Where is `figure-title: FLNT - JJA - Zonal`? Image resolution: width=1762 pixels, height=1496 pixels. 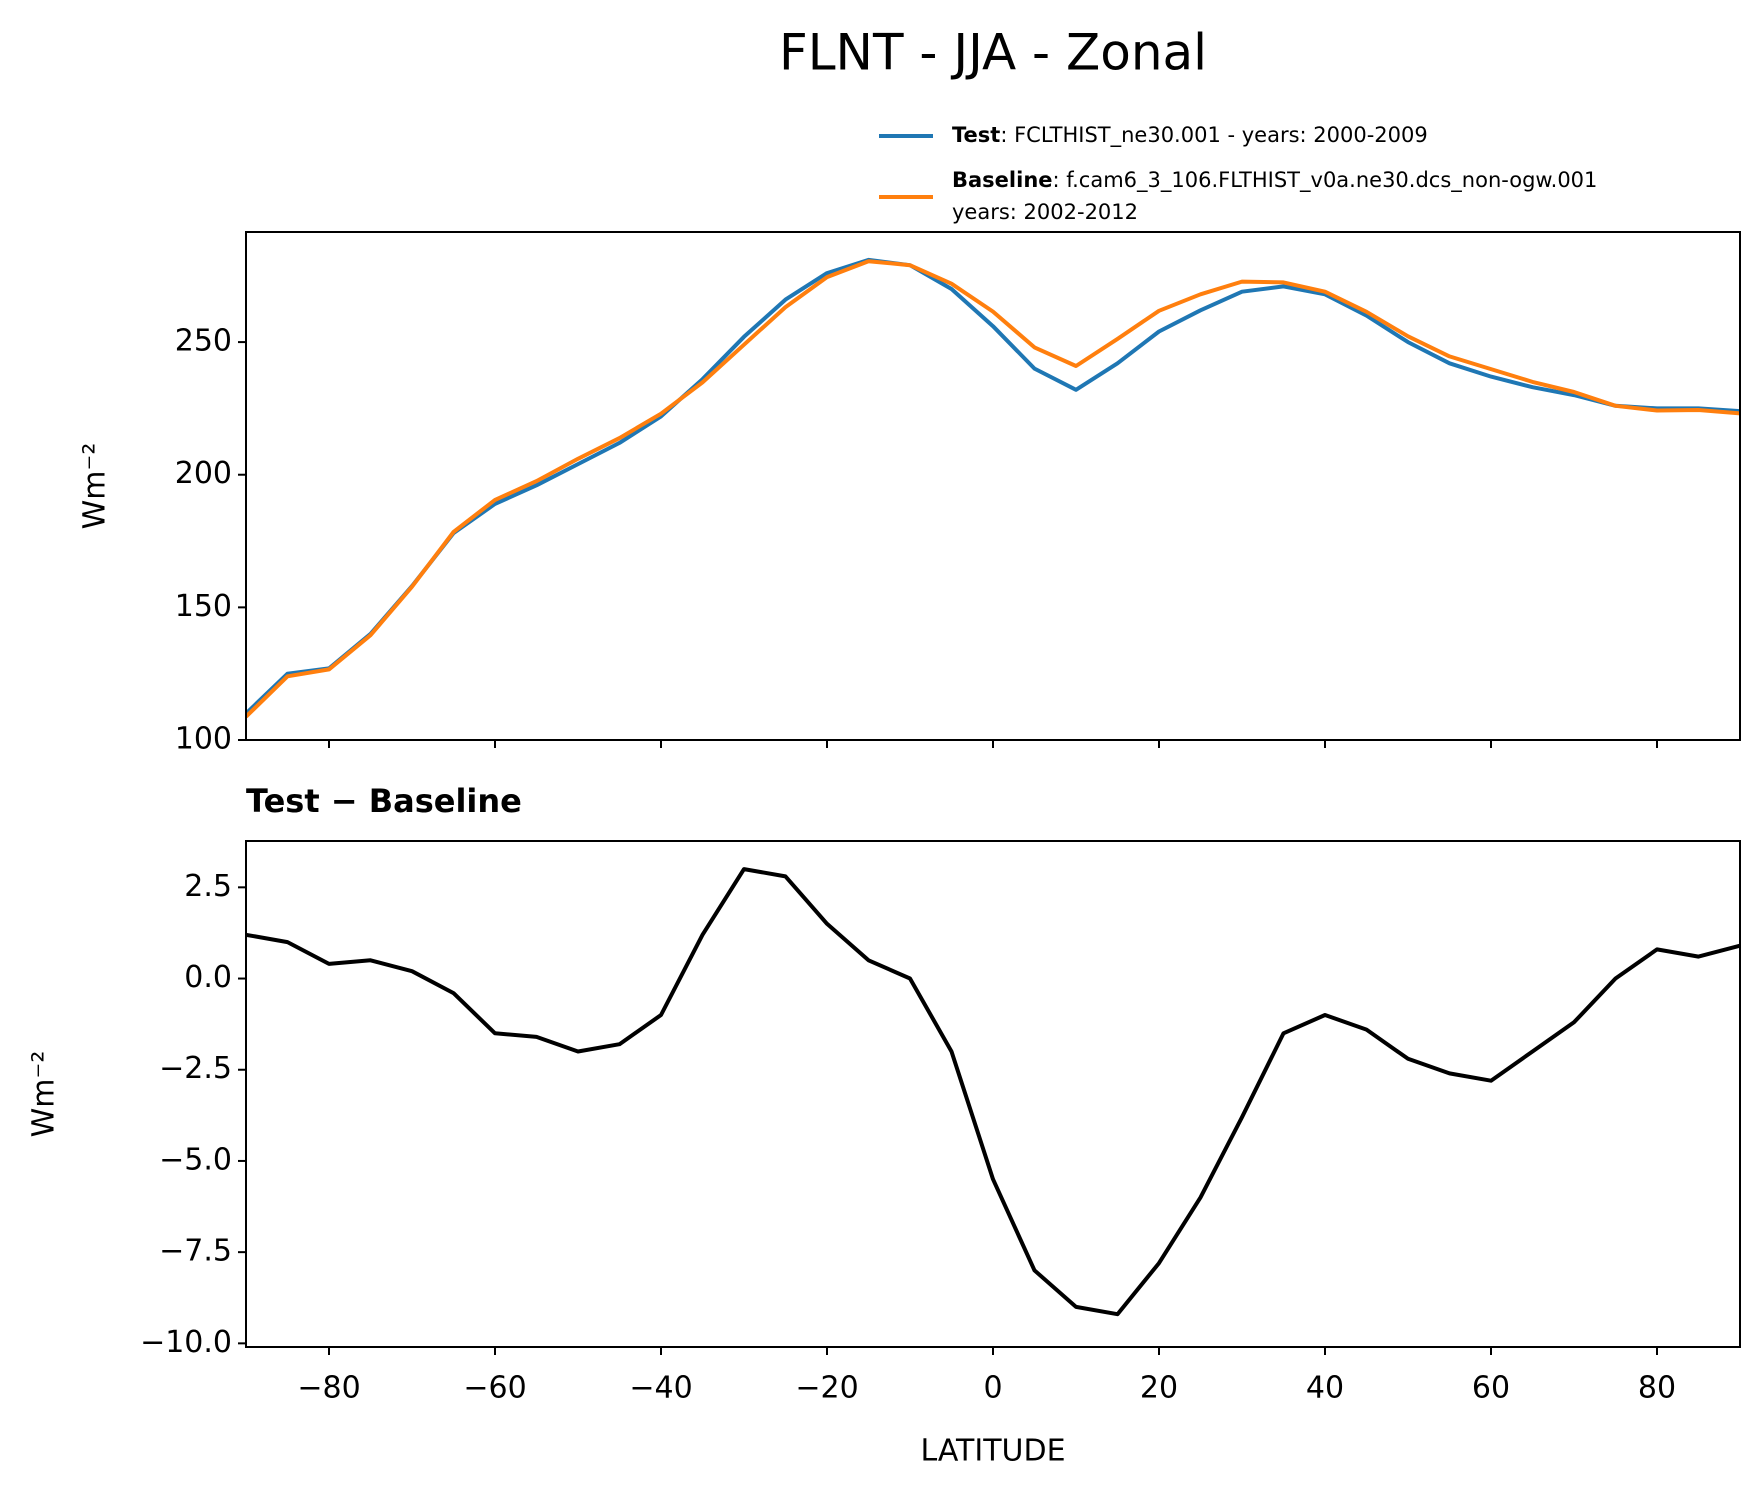 figure-title: FLNT - JJA - Zonal is located at coordinates (993, 53).